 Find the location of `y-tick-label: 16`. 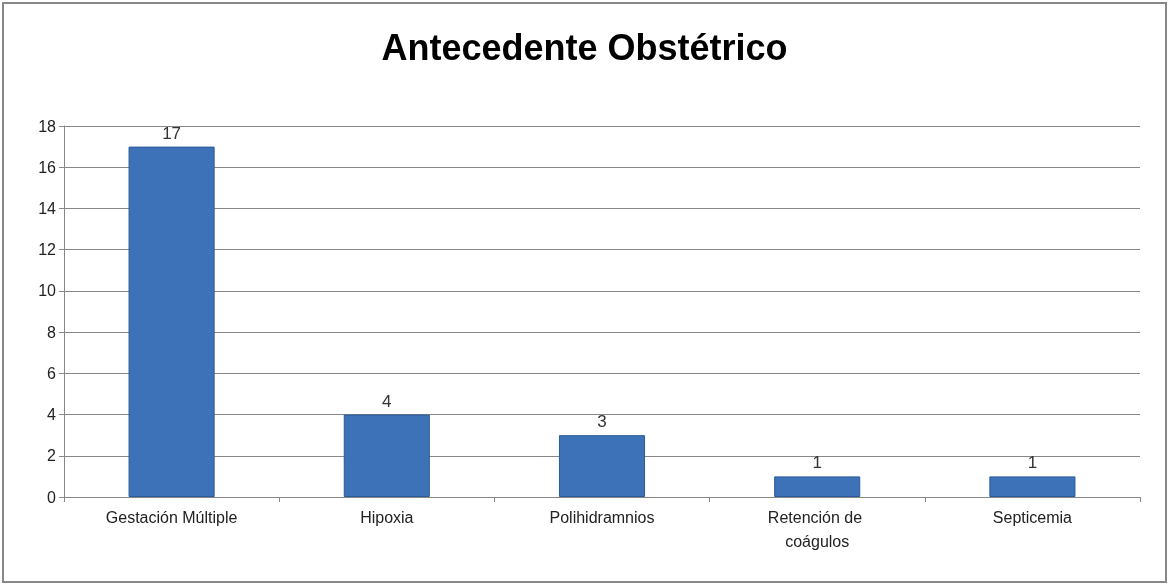

y-tick-label: 16 is located at coordinates (47, 167).